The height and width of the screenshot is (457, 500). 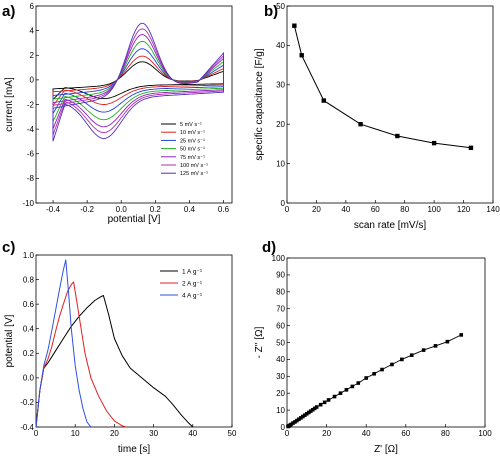 I want to click on panel-d-xtick-label: 60, so click(x=405, y=433).